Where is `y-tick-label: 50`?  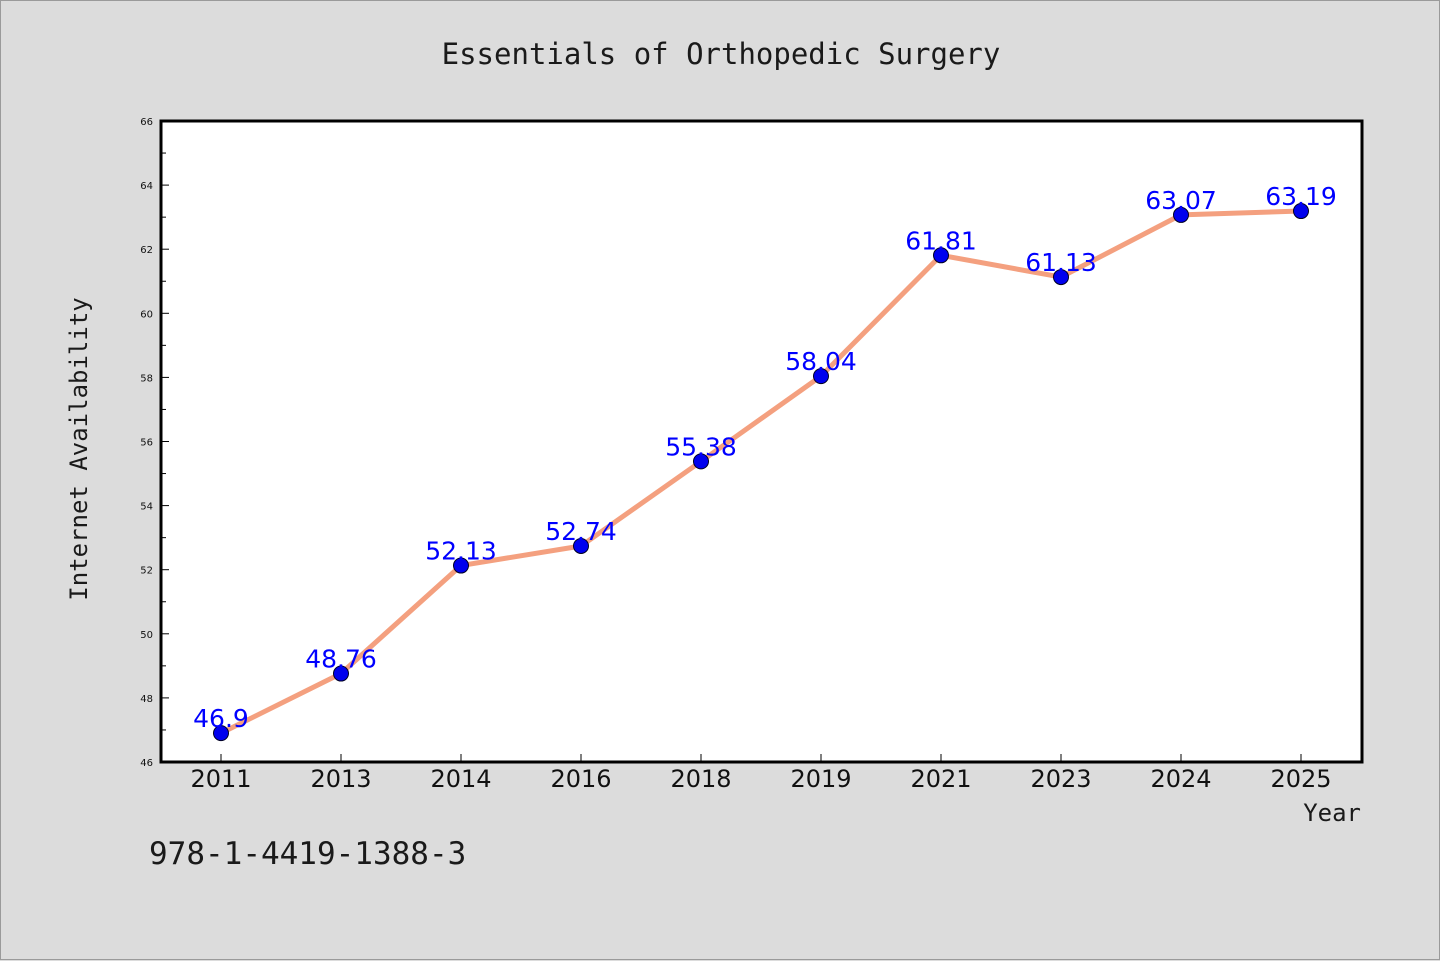 y-tick-label: 50 is located at coordinates (146, 635).